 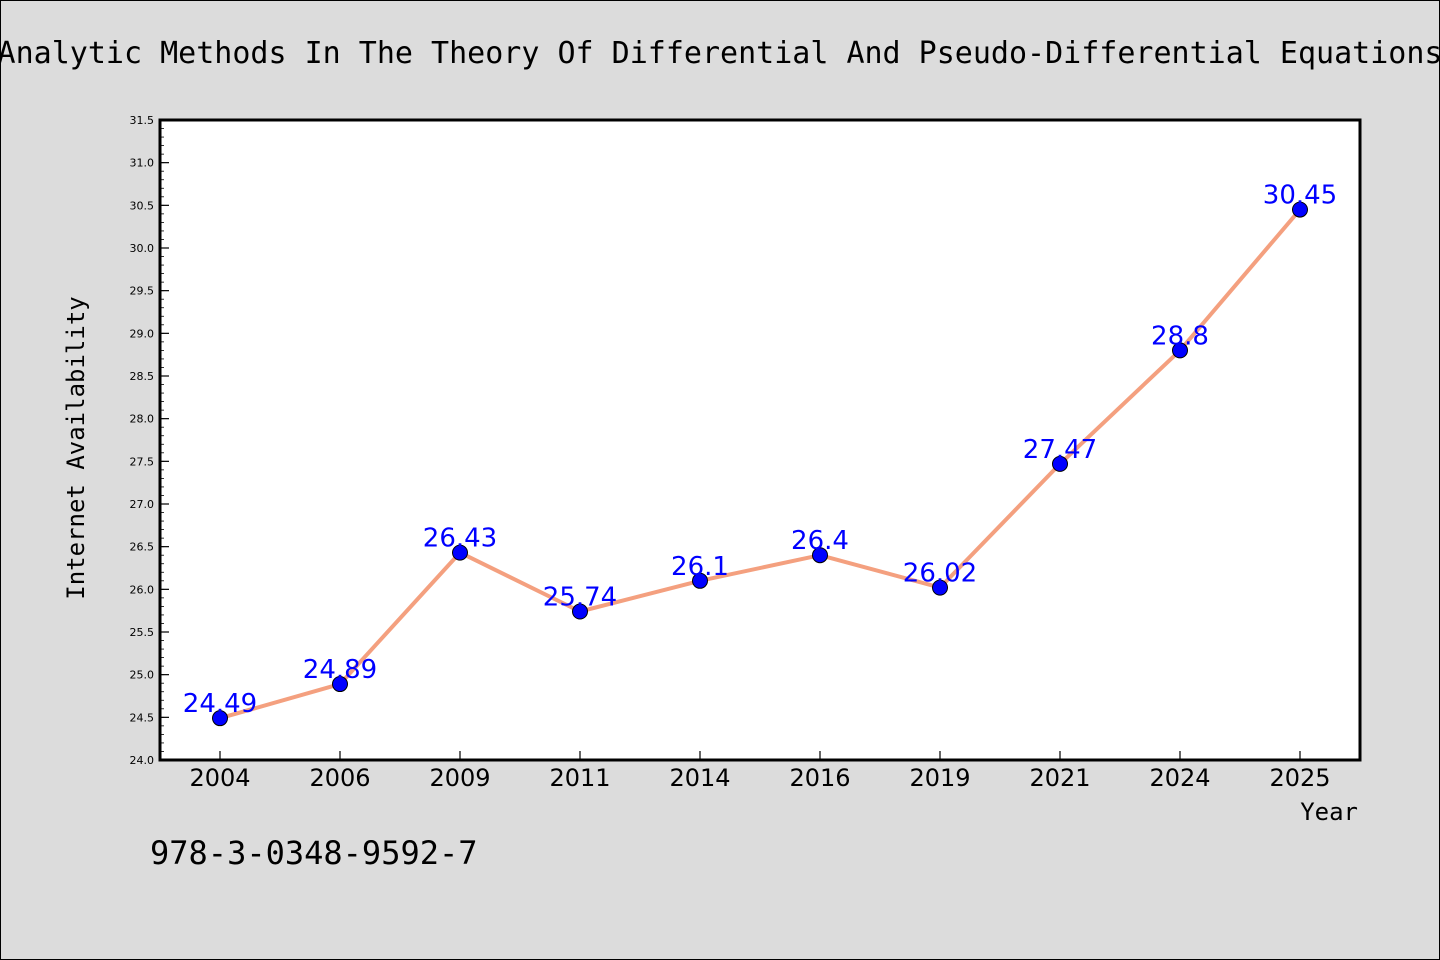 I want to click on y-tick-label: 30.5, so click(x=142, y=205).